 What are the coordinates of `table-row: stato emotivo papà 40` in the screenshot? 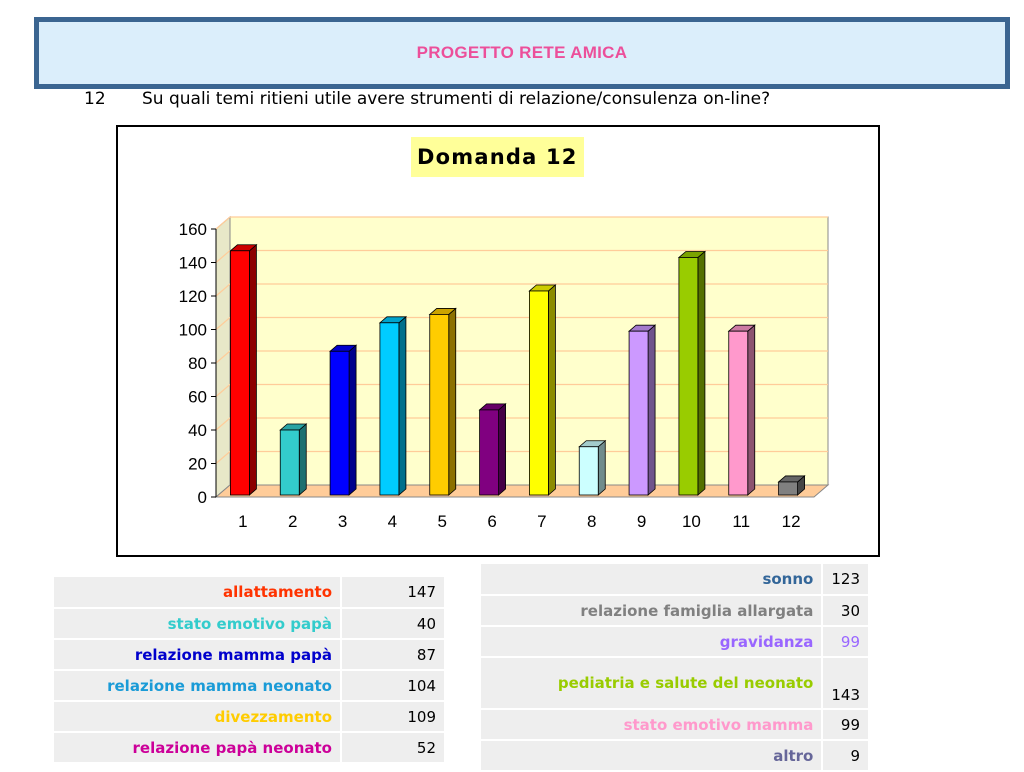 It's located at (249, 624).